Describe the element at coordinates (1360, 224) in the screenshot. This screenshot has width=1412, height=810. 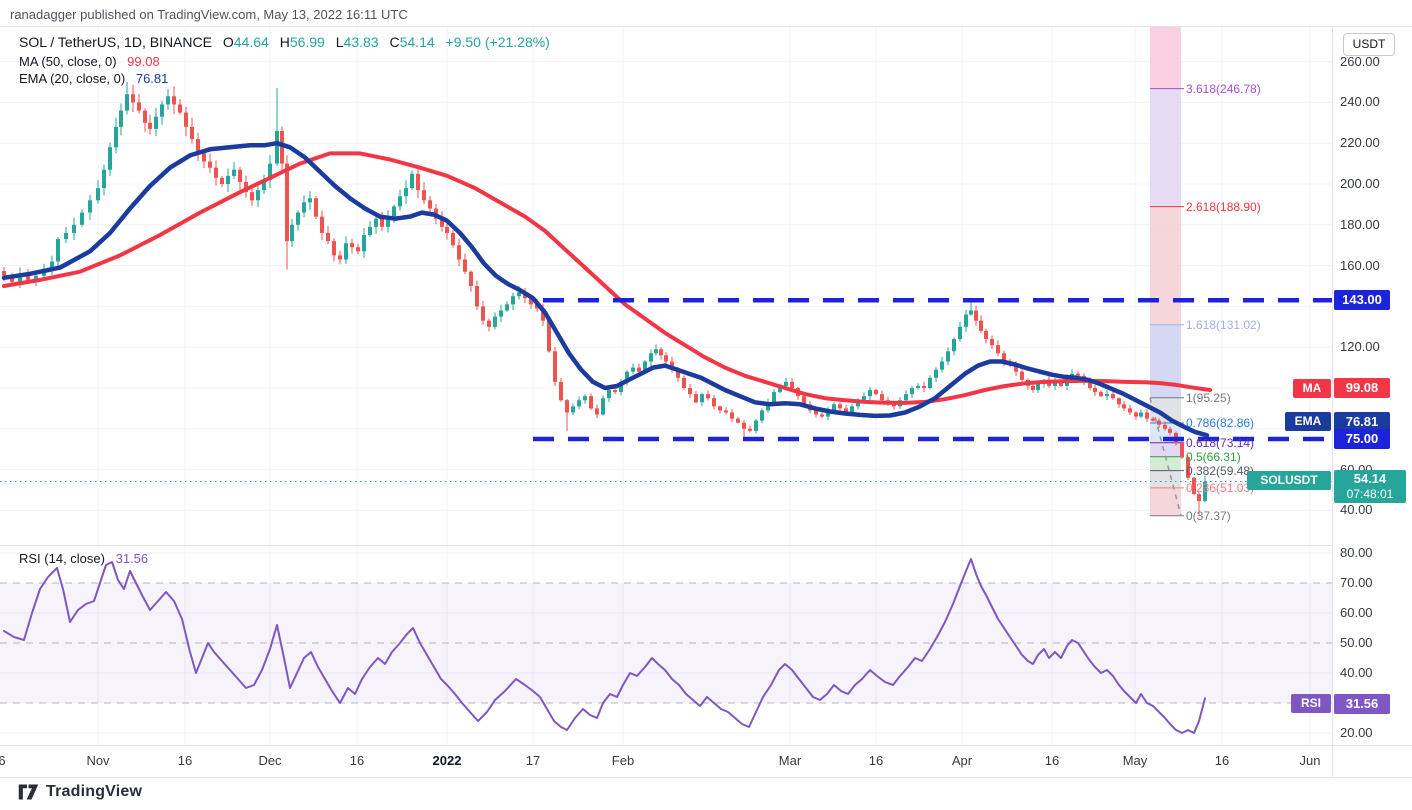
I see `price-tick-label: 180.00` at that location.